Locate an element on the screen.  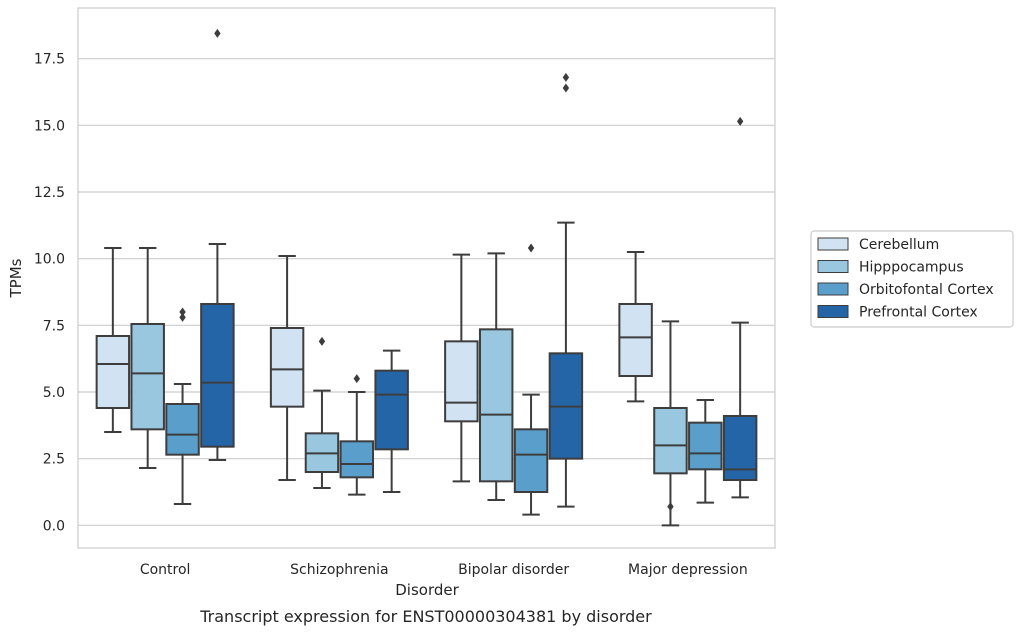
x-axis-label: Disorder is located at coordinates (427, 590).